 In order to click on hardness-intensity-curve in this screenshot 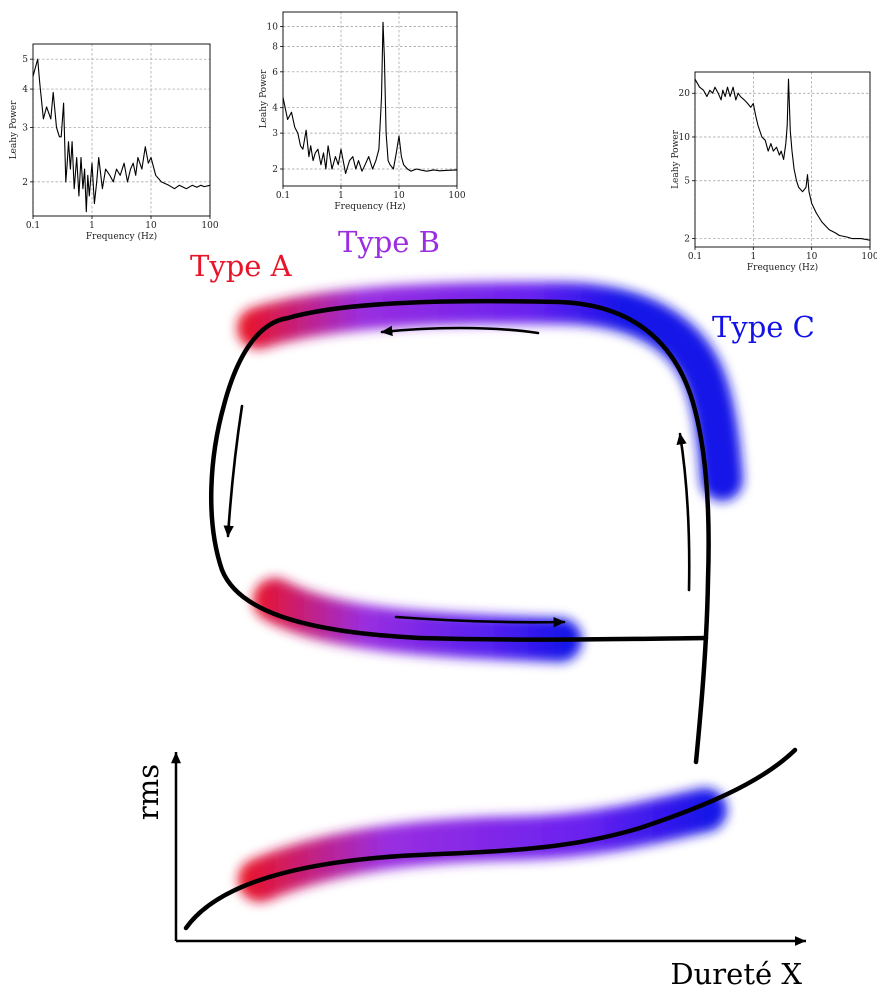, I will do `click(490, 839)`.